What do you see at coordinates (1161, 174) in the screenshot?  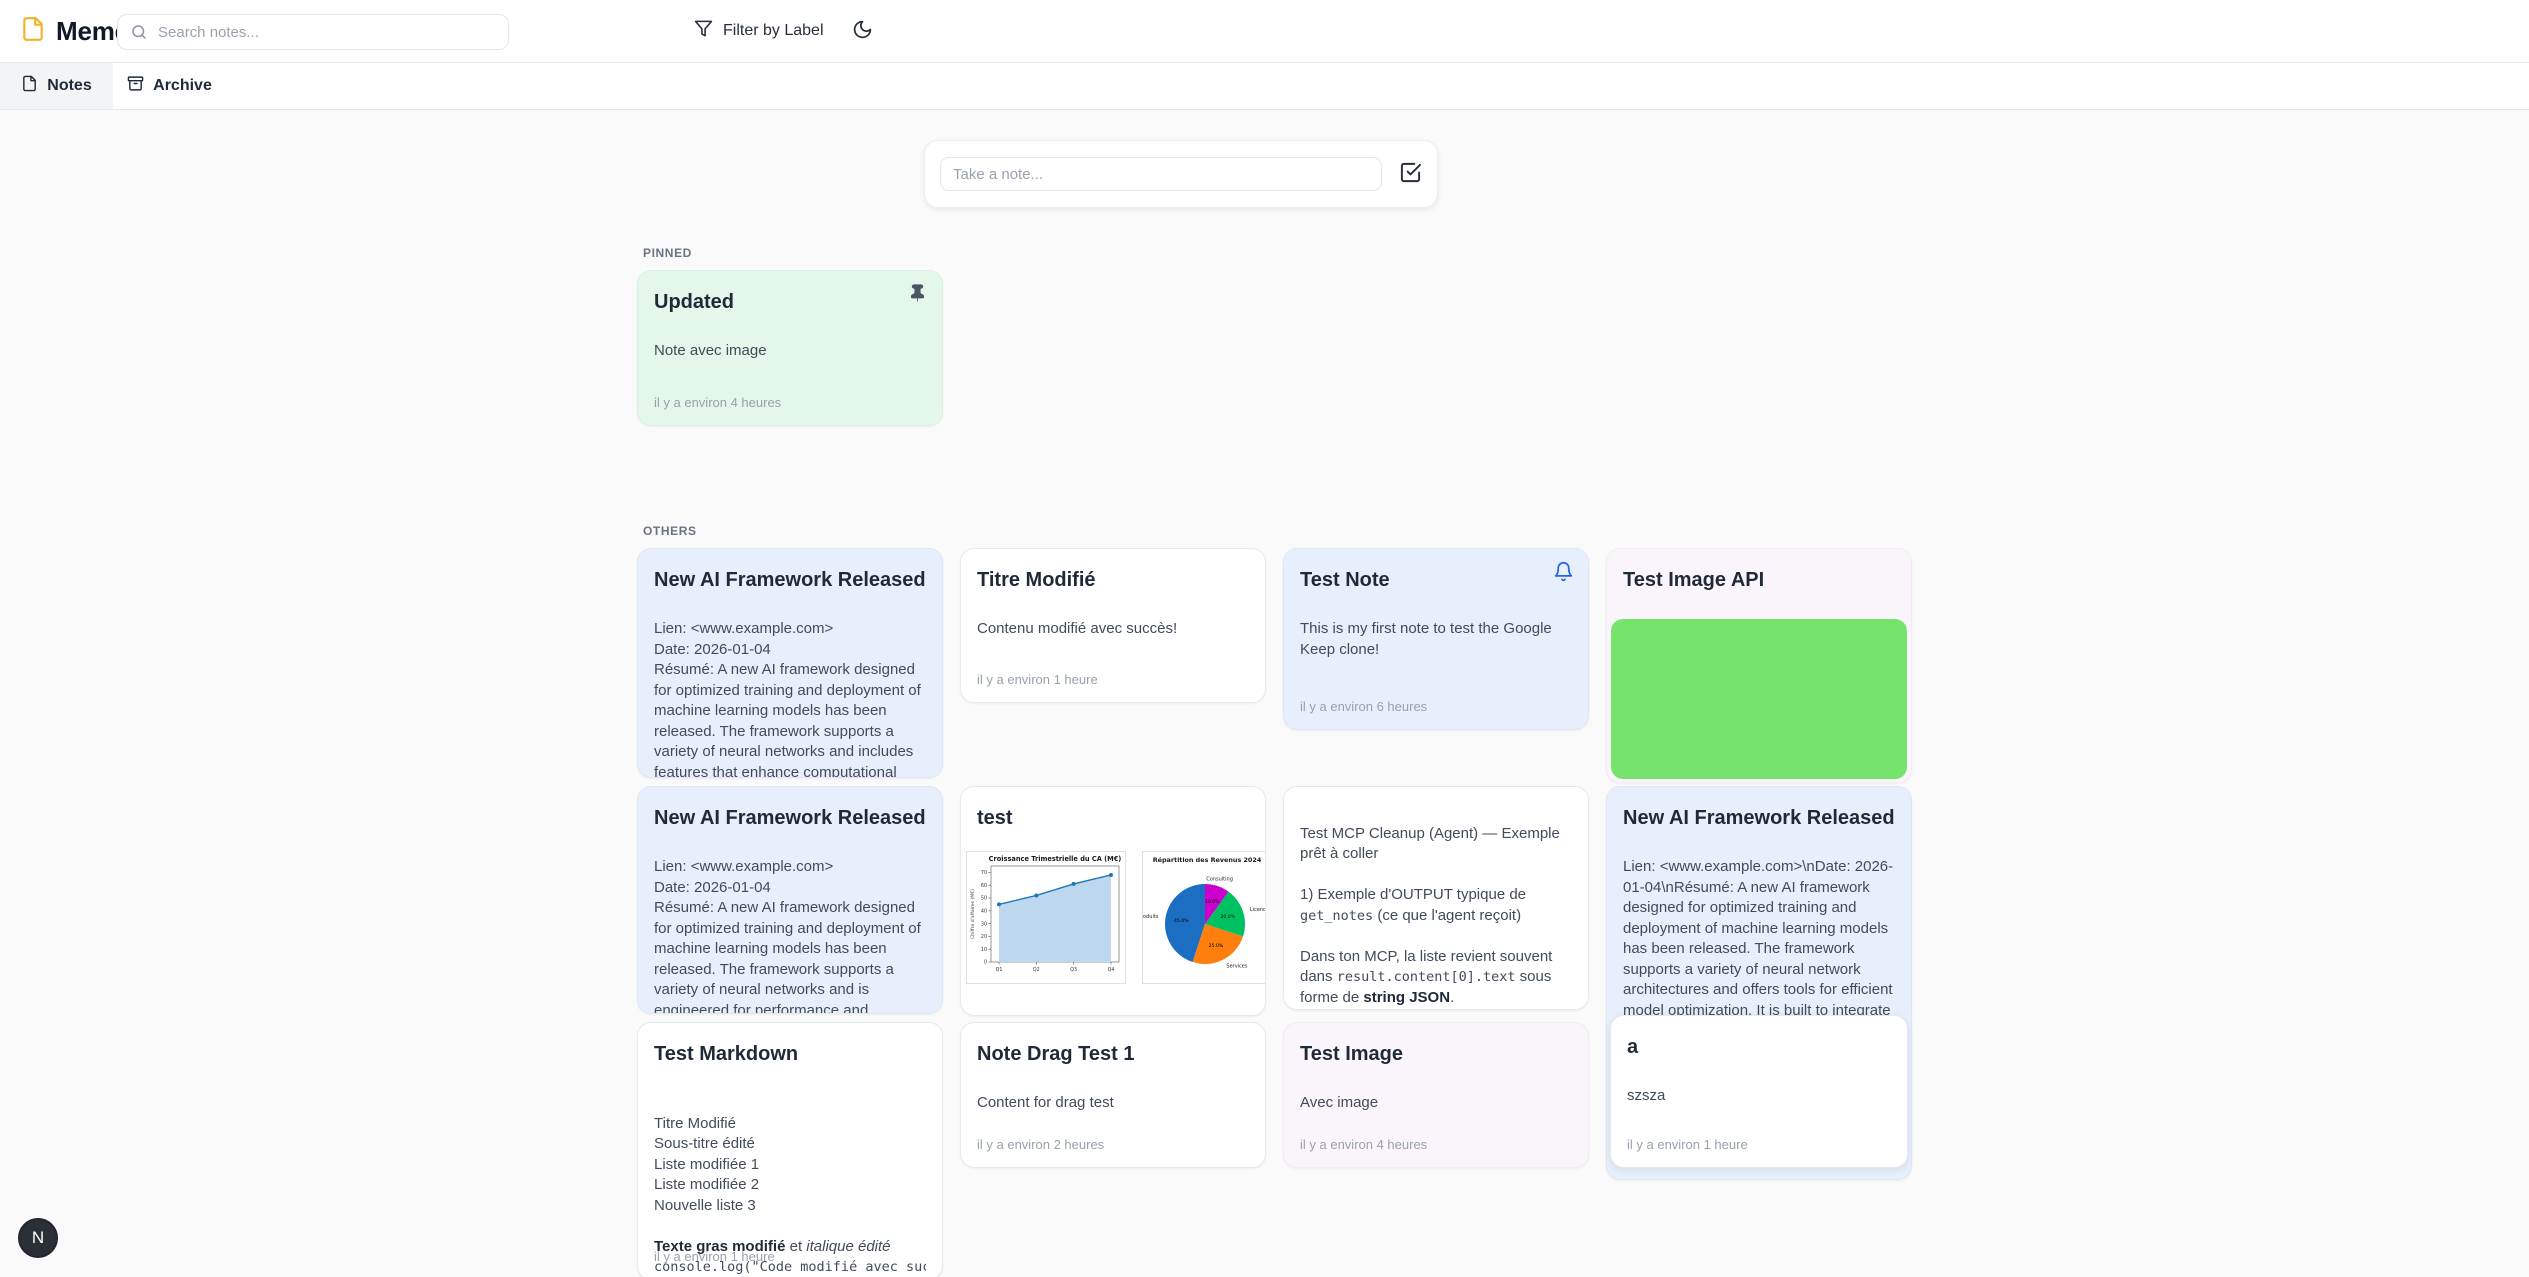 I see `take-a-note-input` at bounding box center [1161, 174].